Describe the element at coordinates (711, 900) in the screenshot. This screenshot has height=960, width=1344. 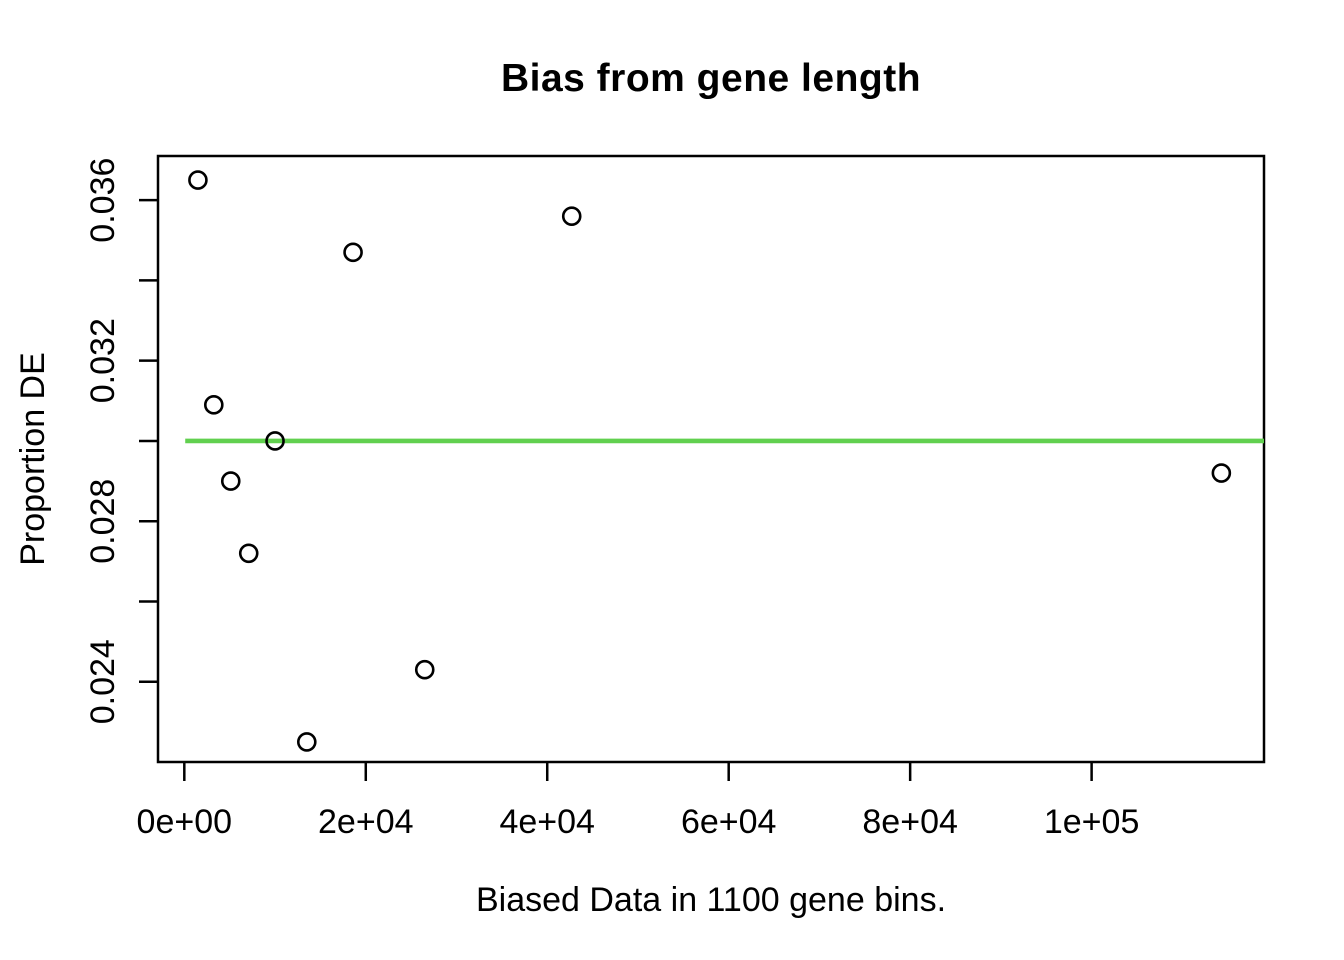
I see `x-axis-label: Biased Data in 1100 gene bins.` at that location.